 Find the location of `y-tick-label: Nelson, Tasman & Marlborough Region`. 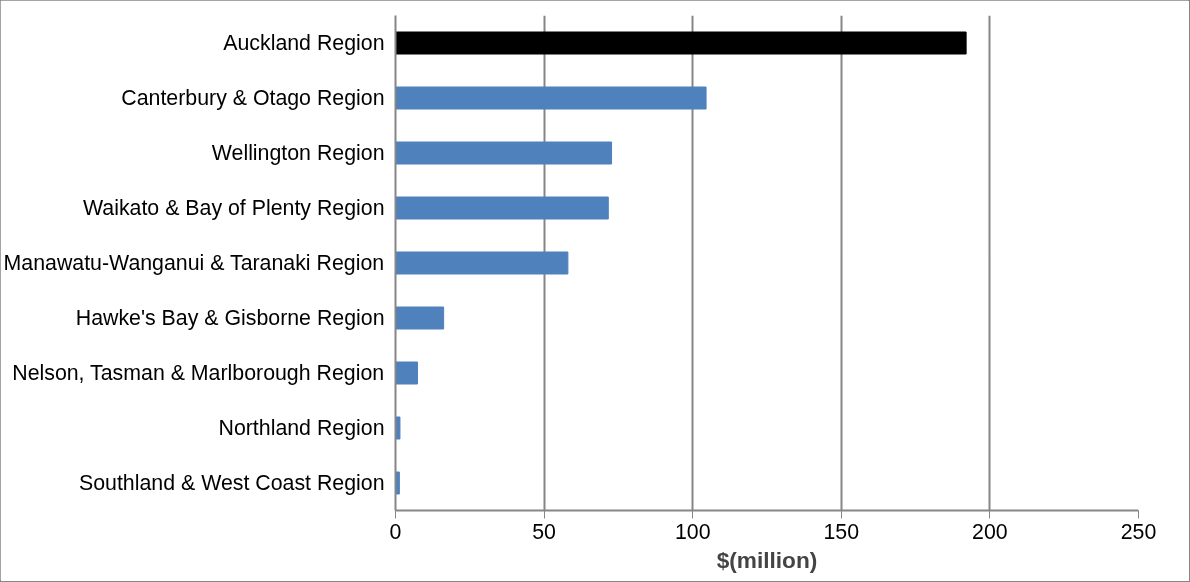

y-tick-label: Nelson, Tasman & Marlborough Region is located at coordinates (198, 373).